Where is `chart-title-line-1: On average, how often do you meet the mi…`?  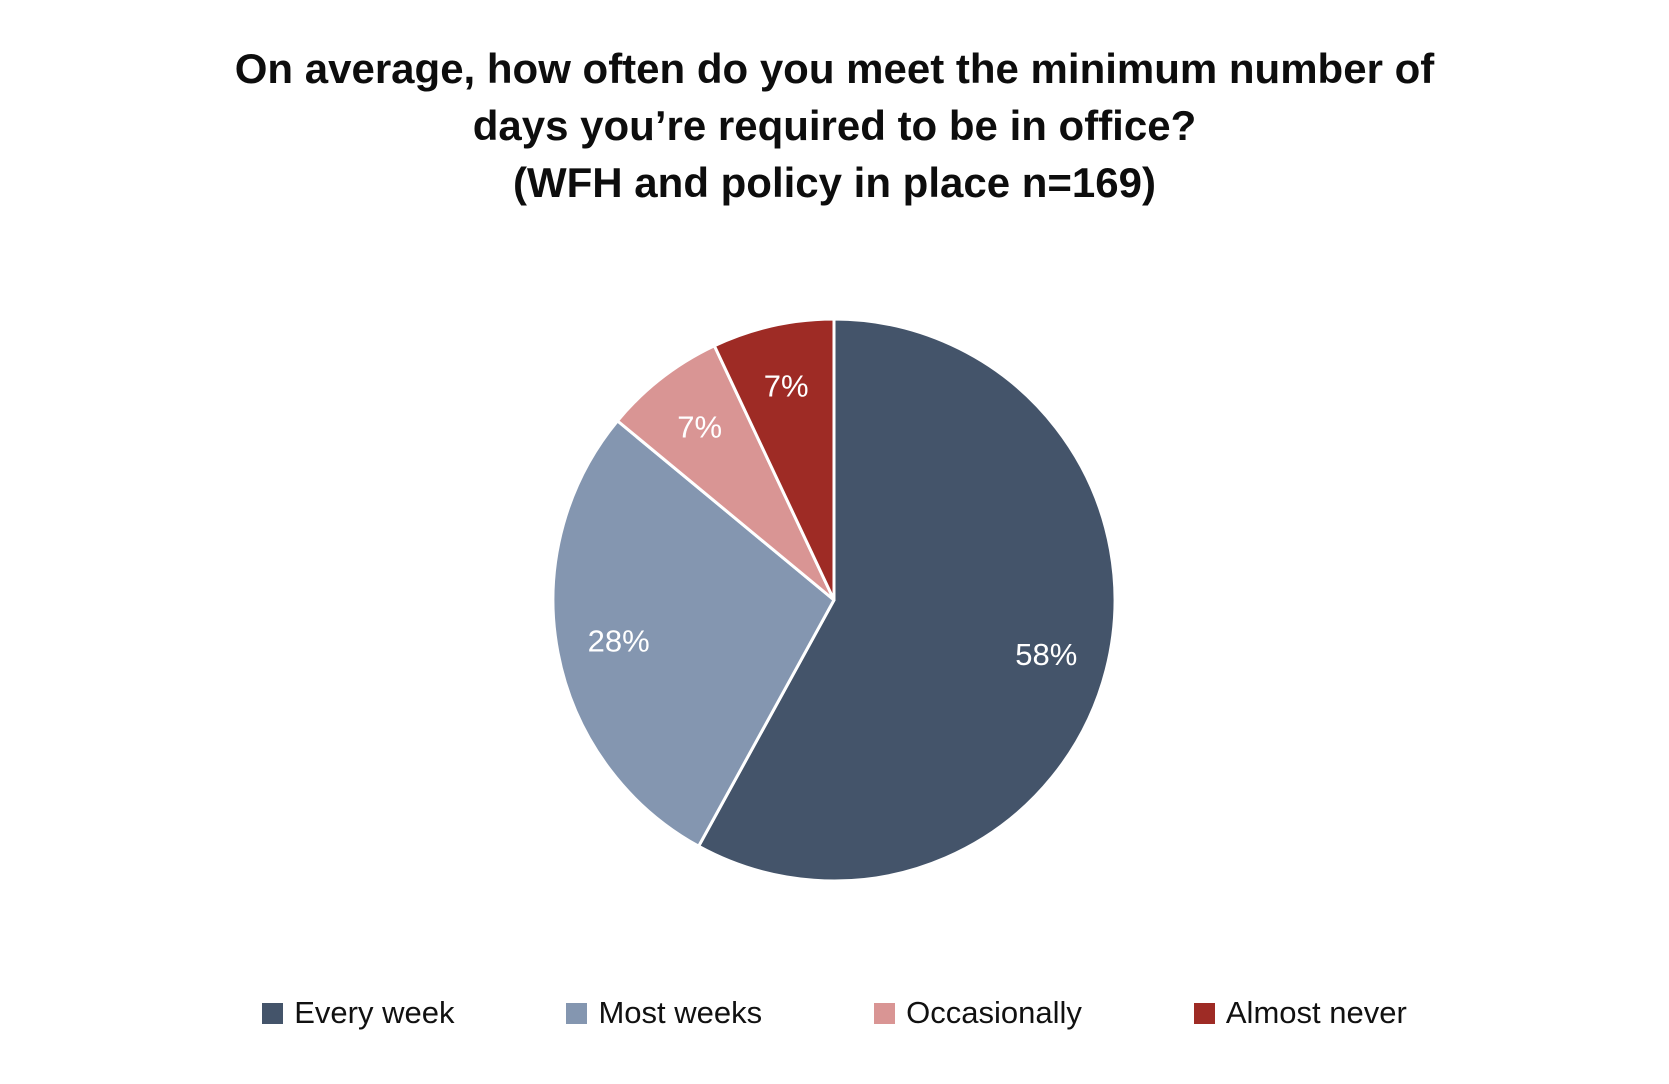
chart-title-line-1: On average, how often do you meet the mi… is located at coordinates (834, 68).